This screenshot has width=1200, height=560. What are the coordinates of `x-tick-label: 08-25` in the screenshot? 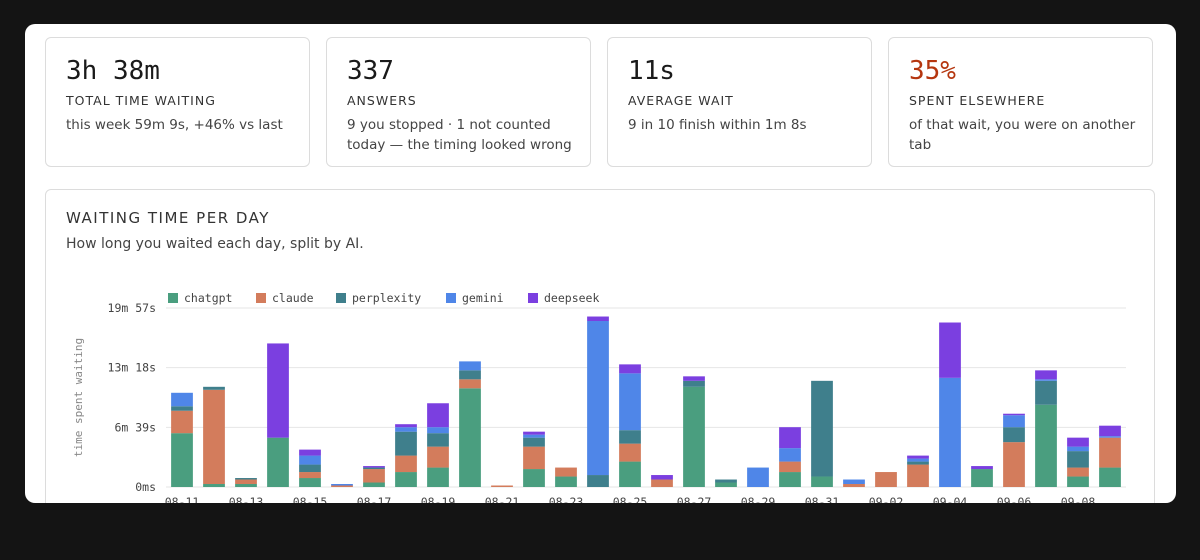 It's located at (630, 499).